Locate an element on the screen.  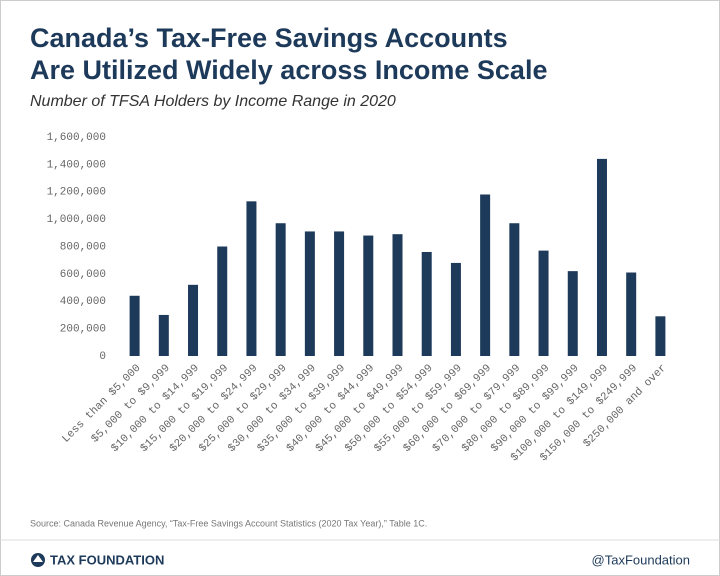
chart-title: Are Utilized Widely across Income Scale is located at coordinates (288, 70).